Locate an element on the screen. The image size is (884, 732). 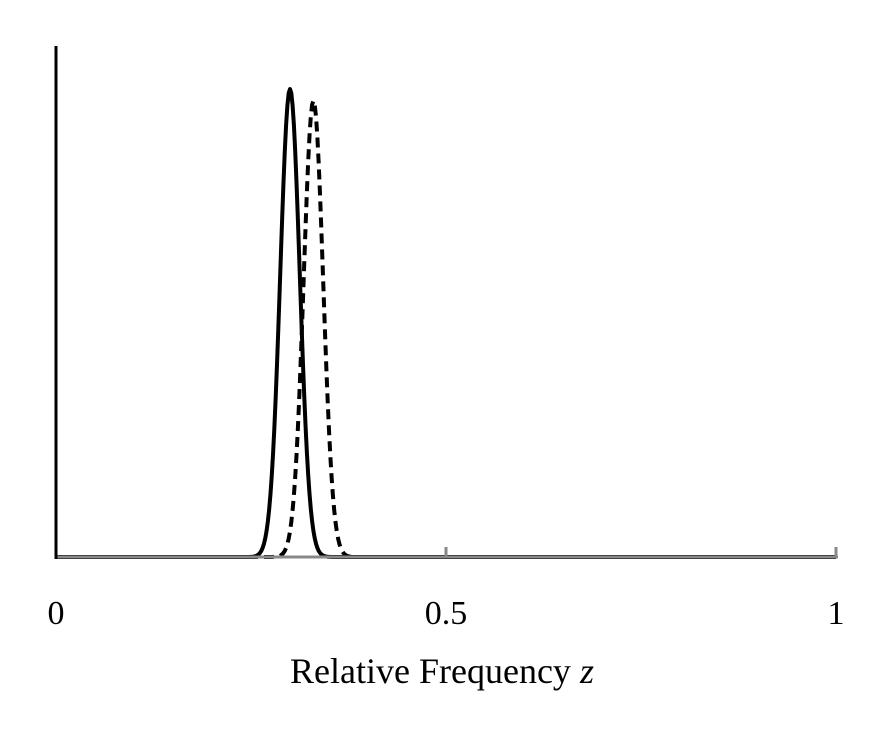
x-axis-label-variable: z is located at coordinates (586, 671).